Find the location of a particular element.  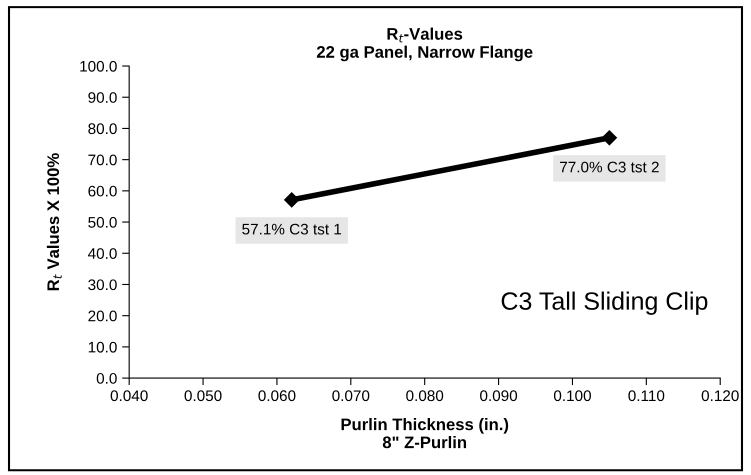

y-tick-label: 80.0 is located at coordinates (102, 128).